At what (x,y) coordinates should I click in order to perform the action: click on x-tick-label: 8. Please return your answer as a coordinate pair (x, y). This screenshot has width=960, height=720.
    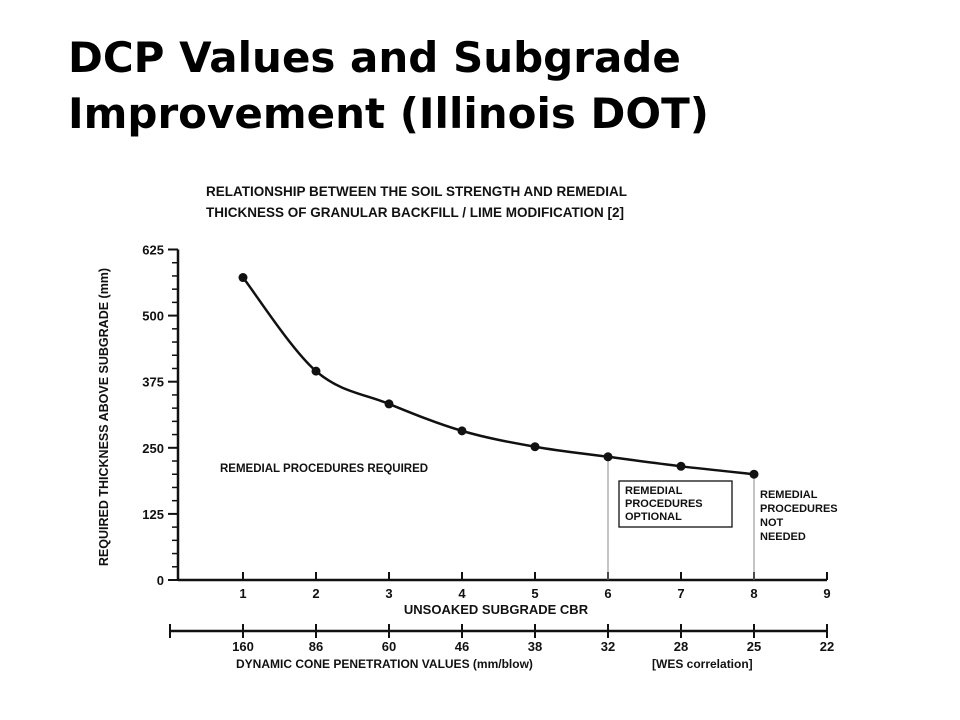
    Looking at the image, I should click on (753, 593).